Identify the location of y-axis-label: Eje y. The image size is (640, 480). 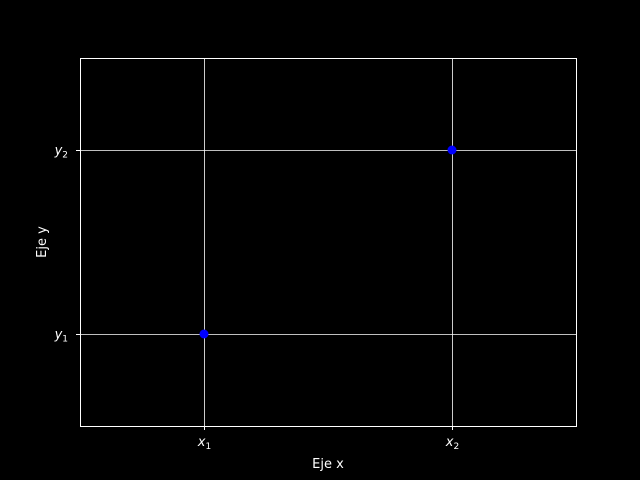
(42, 242).